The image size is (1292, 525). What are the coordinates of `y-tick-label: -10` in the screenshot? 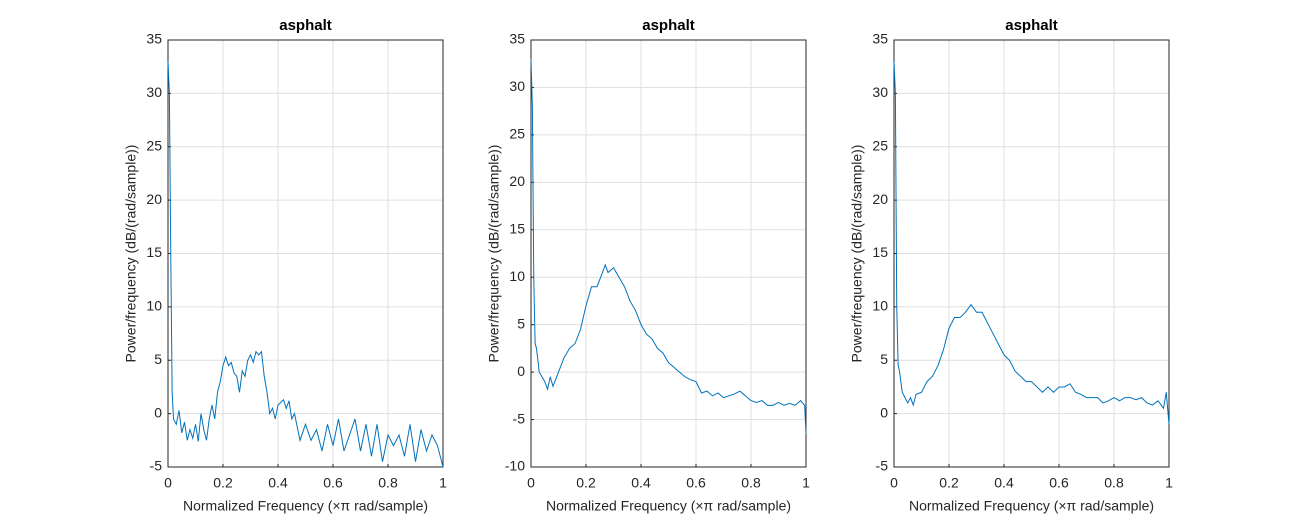 It's located at (515, 466).